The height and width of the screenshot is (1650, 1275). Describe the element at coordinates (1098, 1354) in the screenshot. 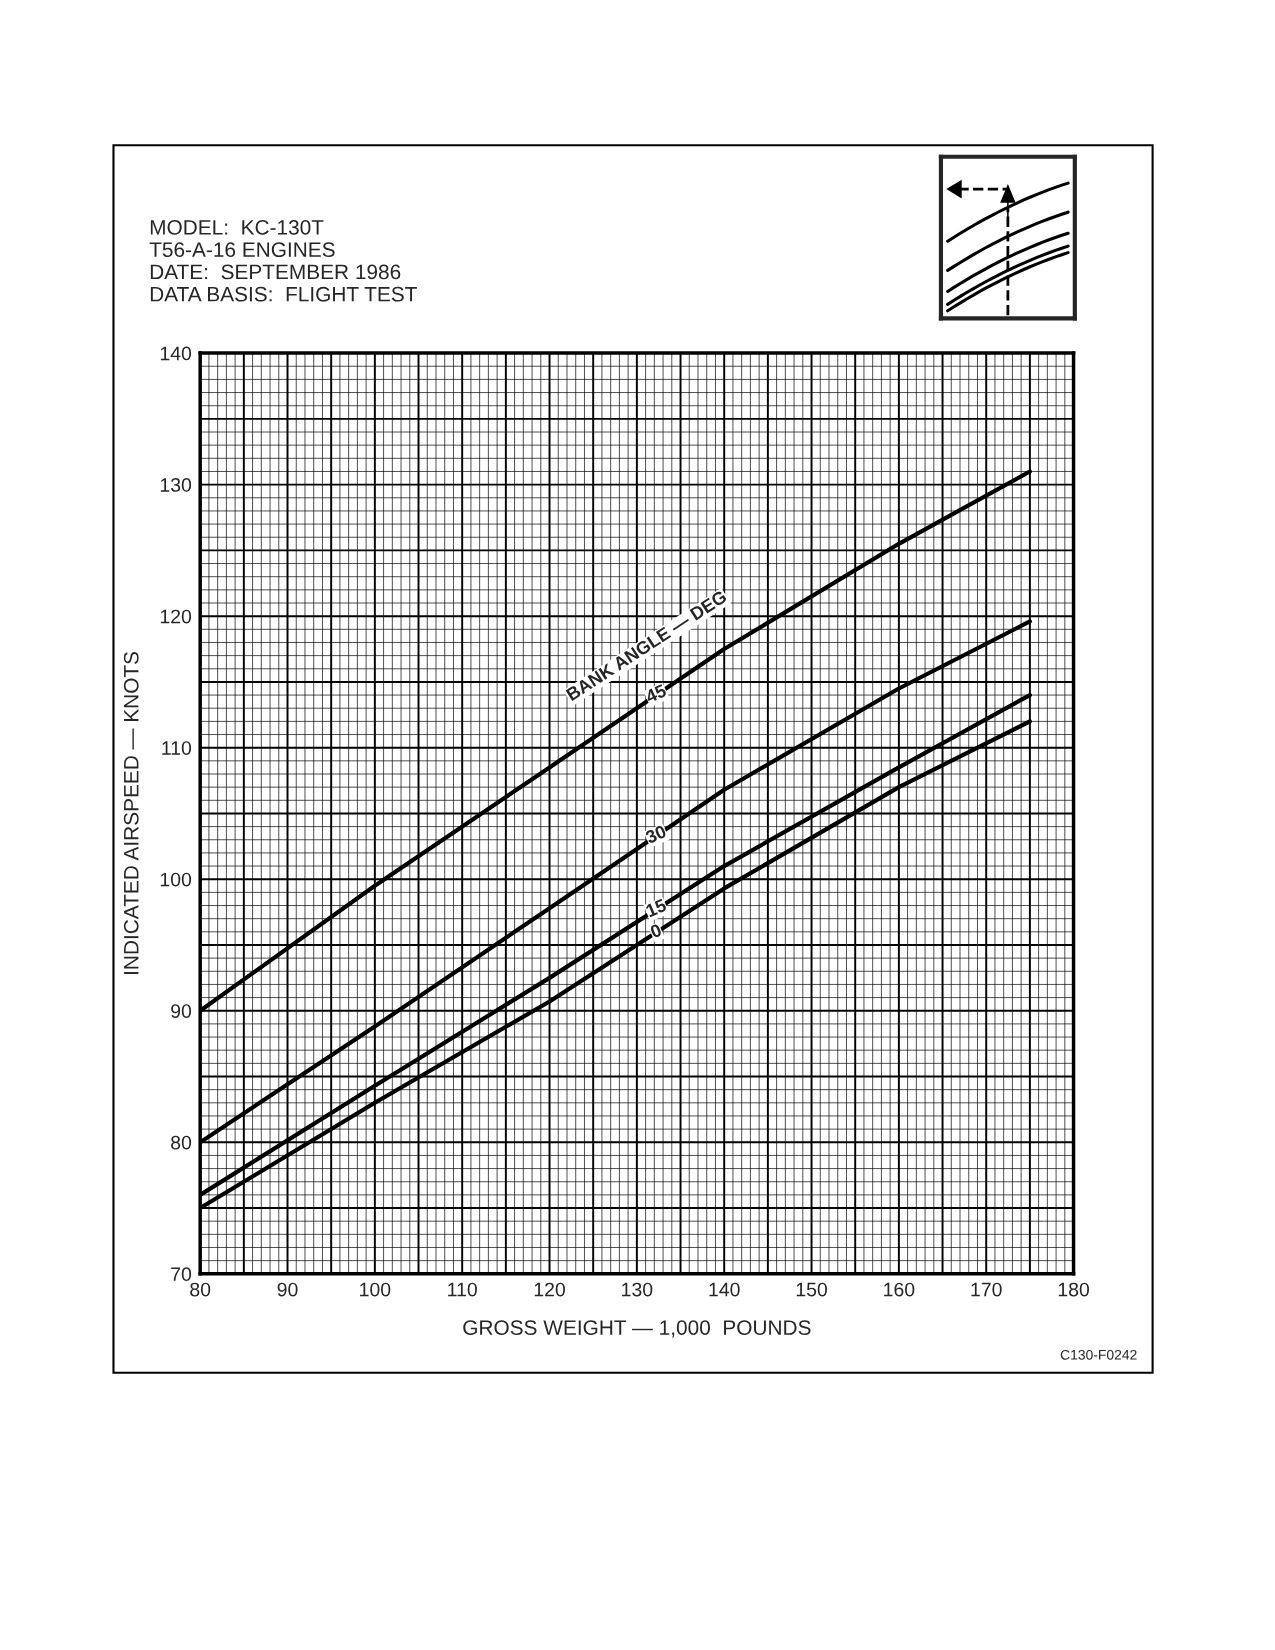

I see `text: C130-F0242` at that location.